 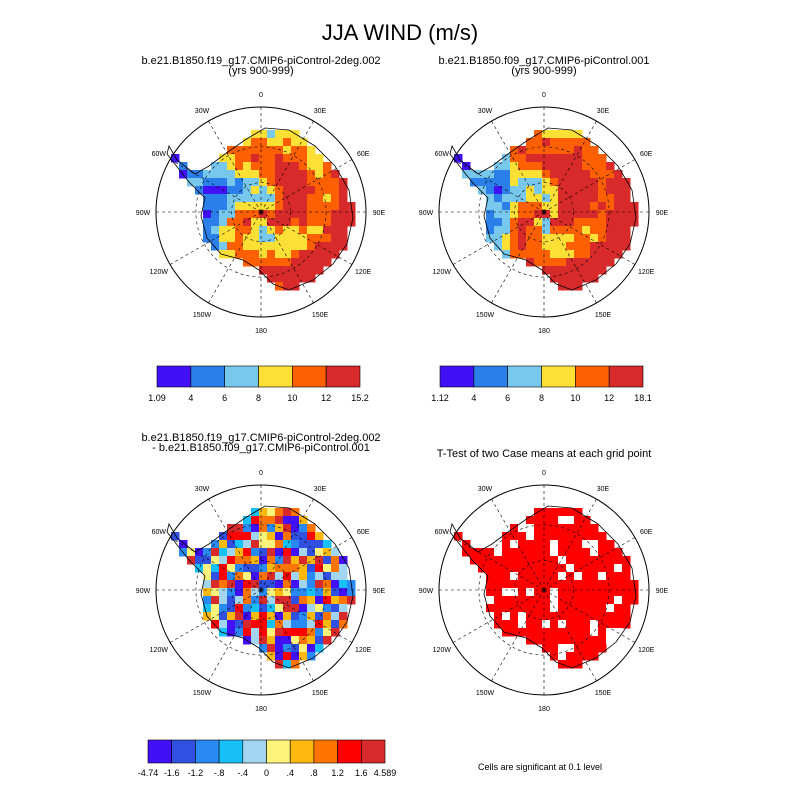 What do you see at coordinates (326, 398) in the screenshot?
I see `colorbar-label: 12` at bounding box center [326, 398].